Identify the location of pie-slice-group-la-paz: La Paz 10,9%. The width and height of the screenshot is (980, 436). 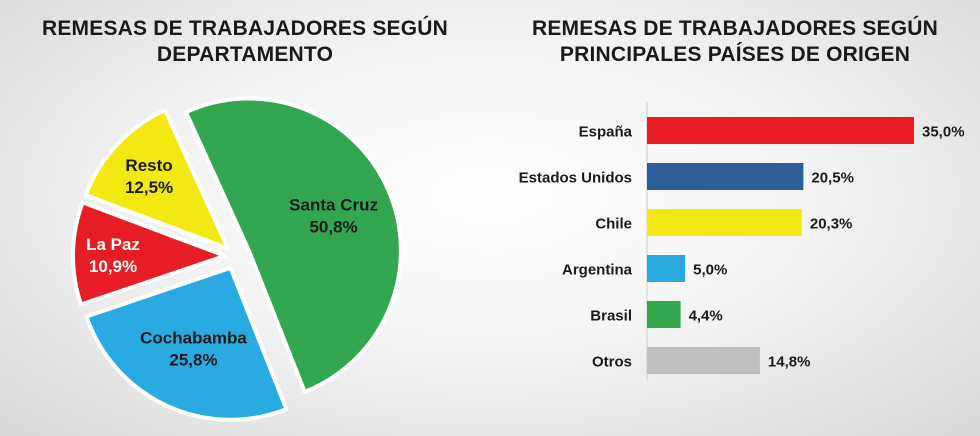
(149, 253).